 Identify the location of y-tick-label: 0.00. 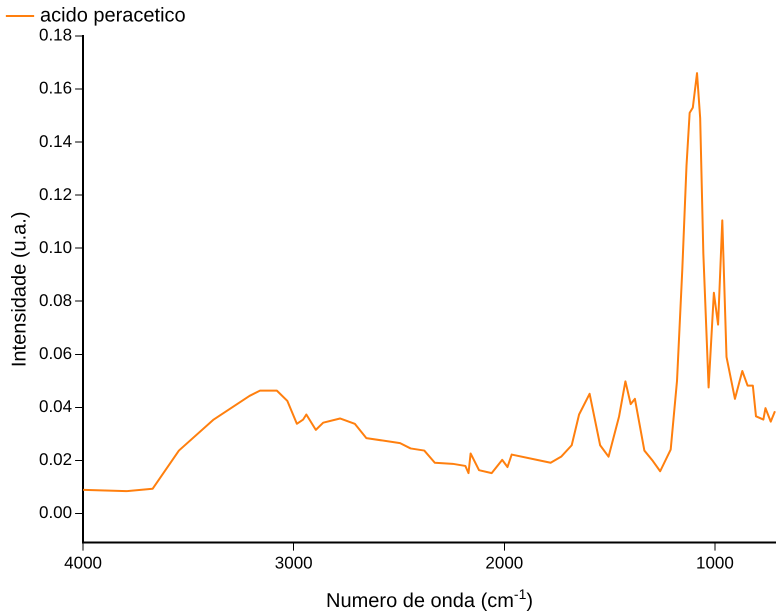
(55, 512).